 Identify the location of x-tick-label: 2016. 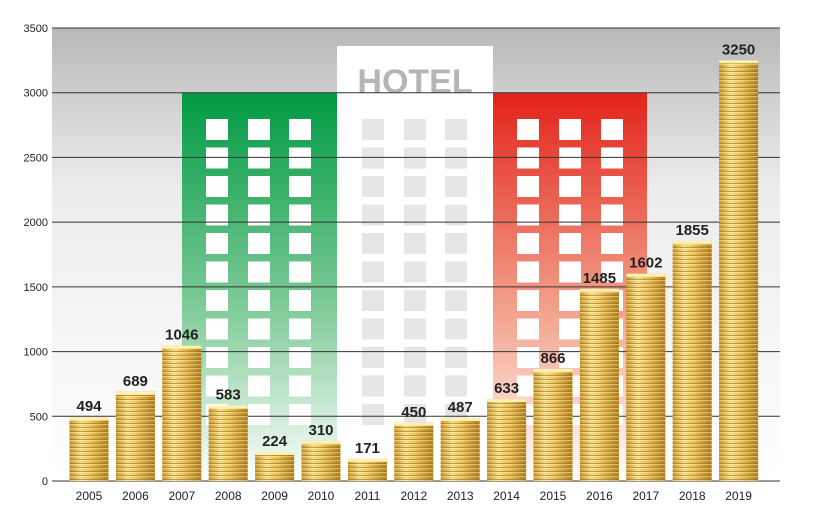
(599, 496).